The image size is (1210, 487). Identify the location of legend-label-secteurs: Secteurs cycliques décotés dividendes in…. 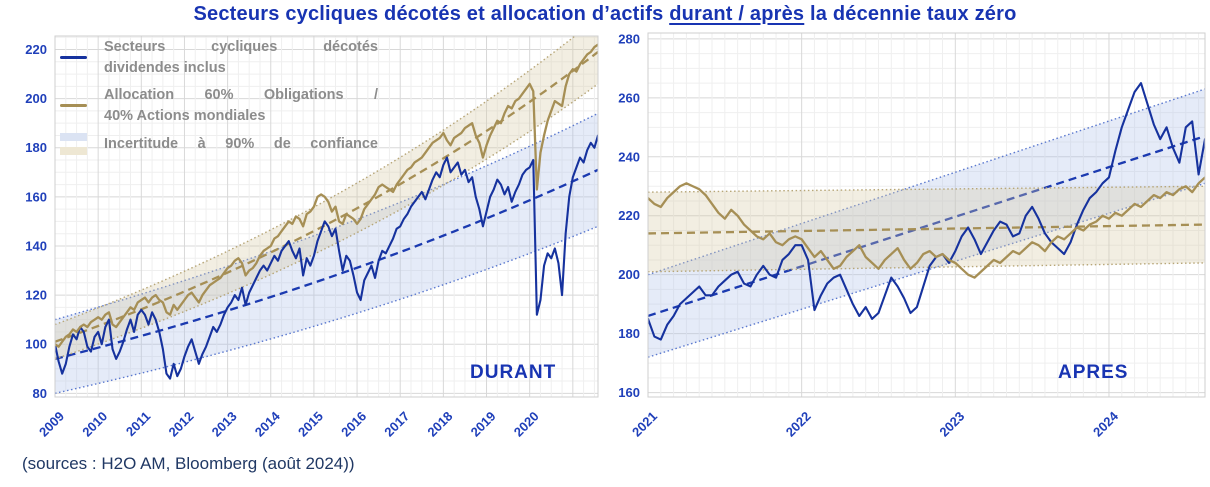
(241, 57).